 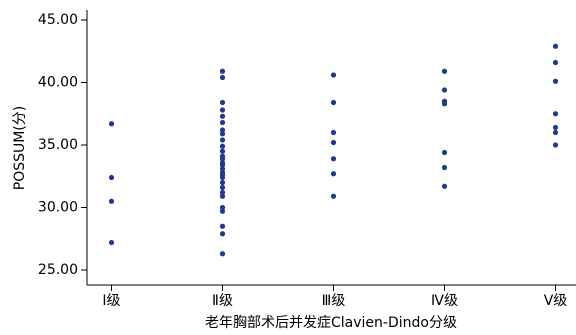 I want to click on y-tick-label: 30.00, so click(x=58, y=208).